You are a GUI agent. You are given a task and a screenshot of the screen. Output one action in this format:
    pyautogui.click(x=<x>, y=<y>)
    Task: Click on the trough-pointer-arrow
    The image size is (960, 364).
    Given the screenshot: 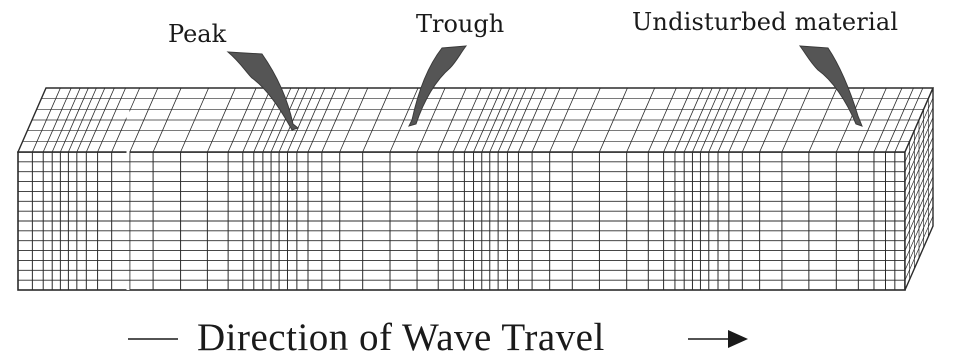 What is the action you would take?
    pyautogui.click(x=438, y=86)
    